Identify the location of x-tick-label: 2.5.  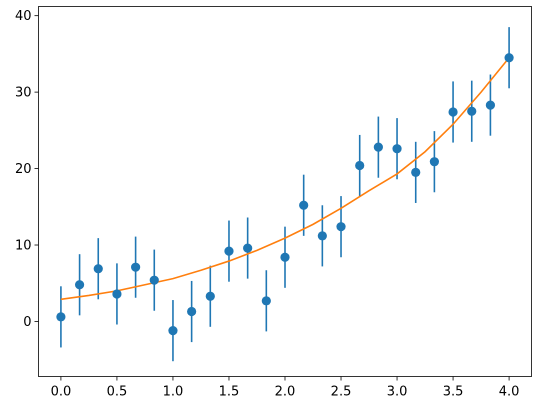
(341, 392).